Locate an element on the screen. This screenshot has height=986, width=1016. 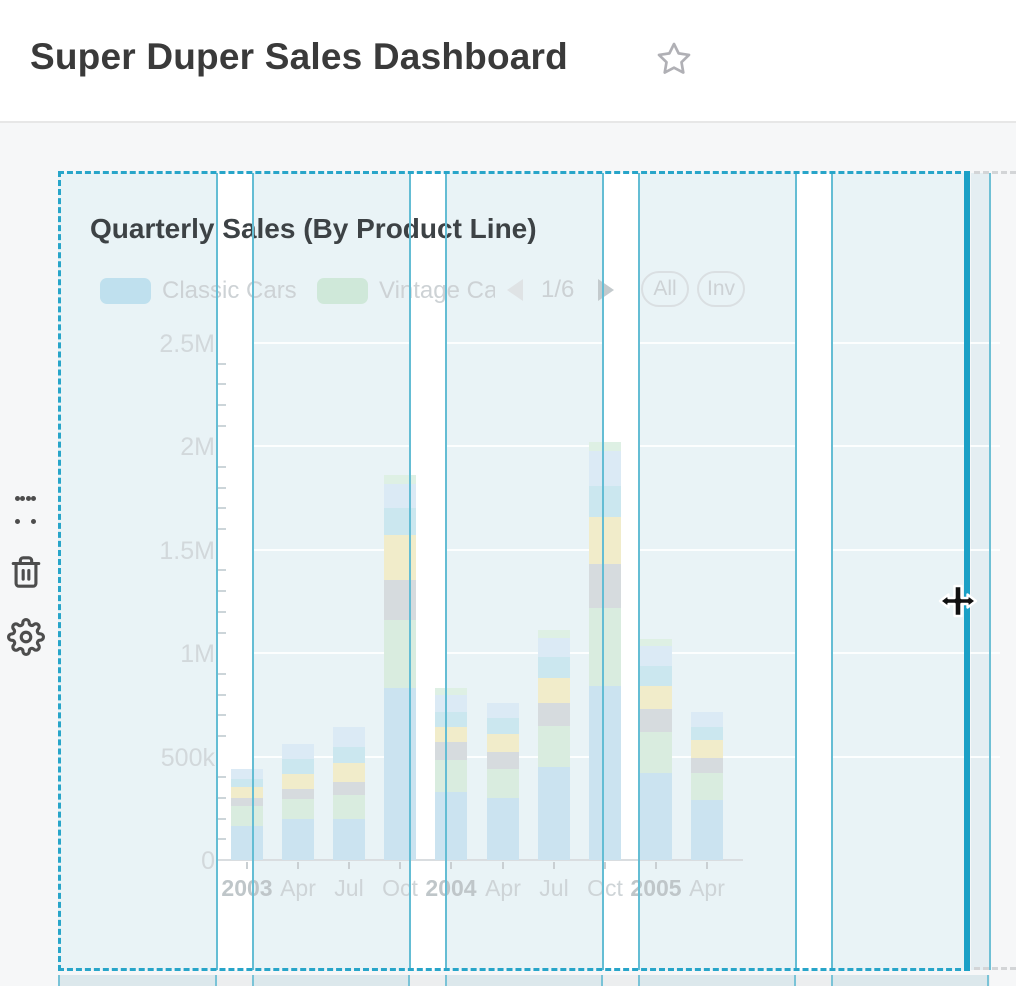
trash-icon is located at coordinates (26, 574).